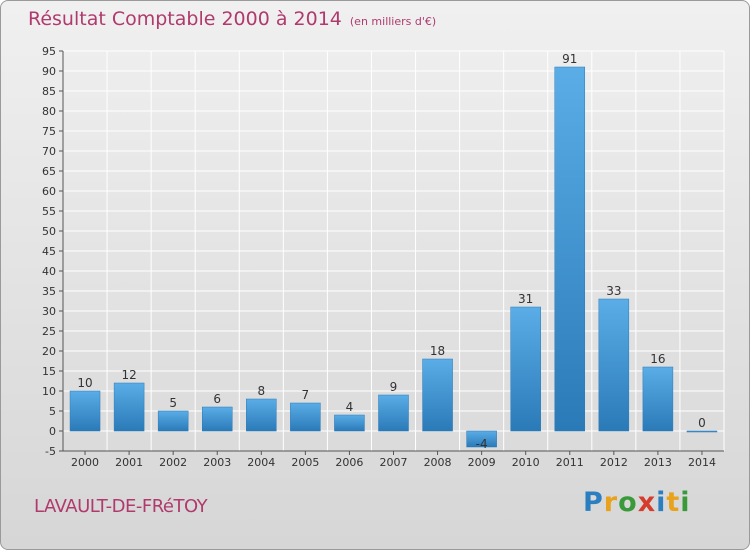 The image size is (750, 550). Describe the element at coordinates (614, 365) in the screenshot. I see `bar-2012` at that location.